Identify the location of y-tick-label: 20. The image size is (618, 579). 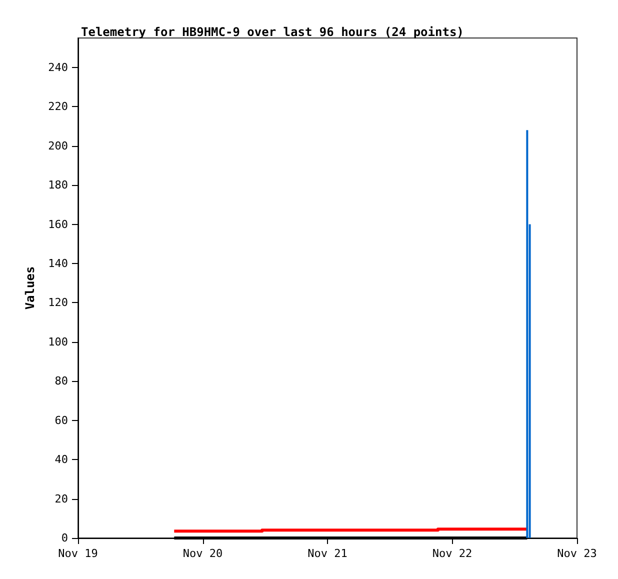
(61, 499).